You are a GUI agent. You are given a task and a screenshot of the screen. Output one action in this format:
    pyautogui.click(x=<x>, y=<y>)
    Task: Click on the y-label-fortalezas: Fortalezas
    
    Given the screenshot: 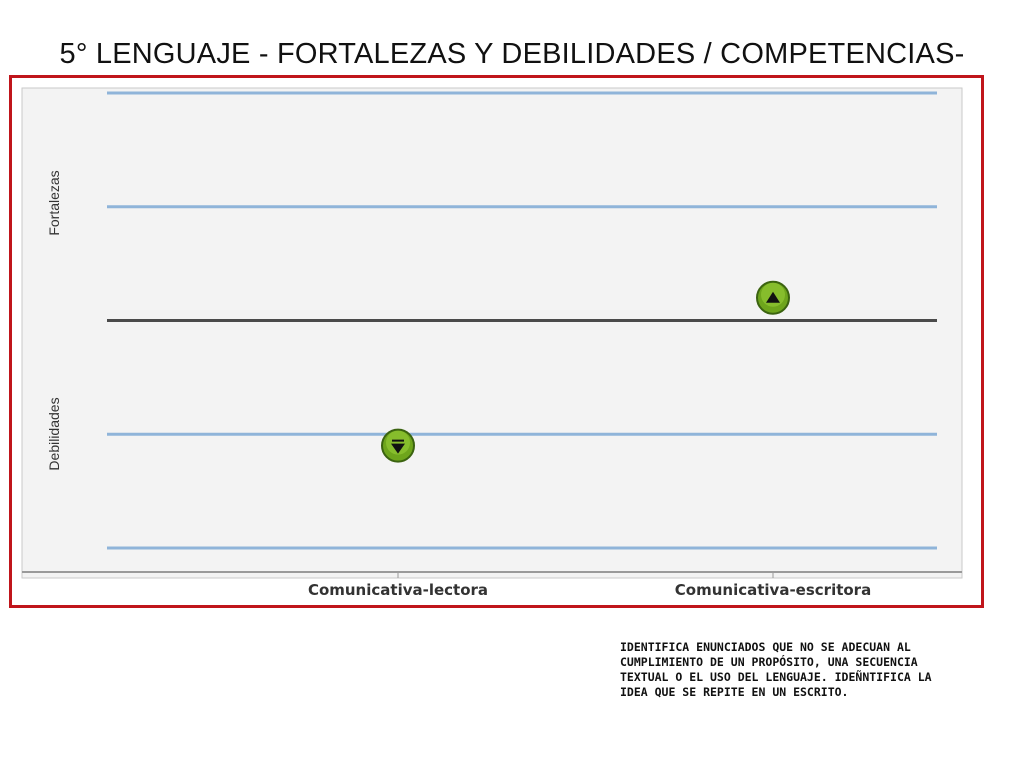 What is the action you would take?
    pyautogui.click(x=54, y=202)
    